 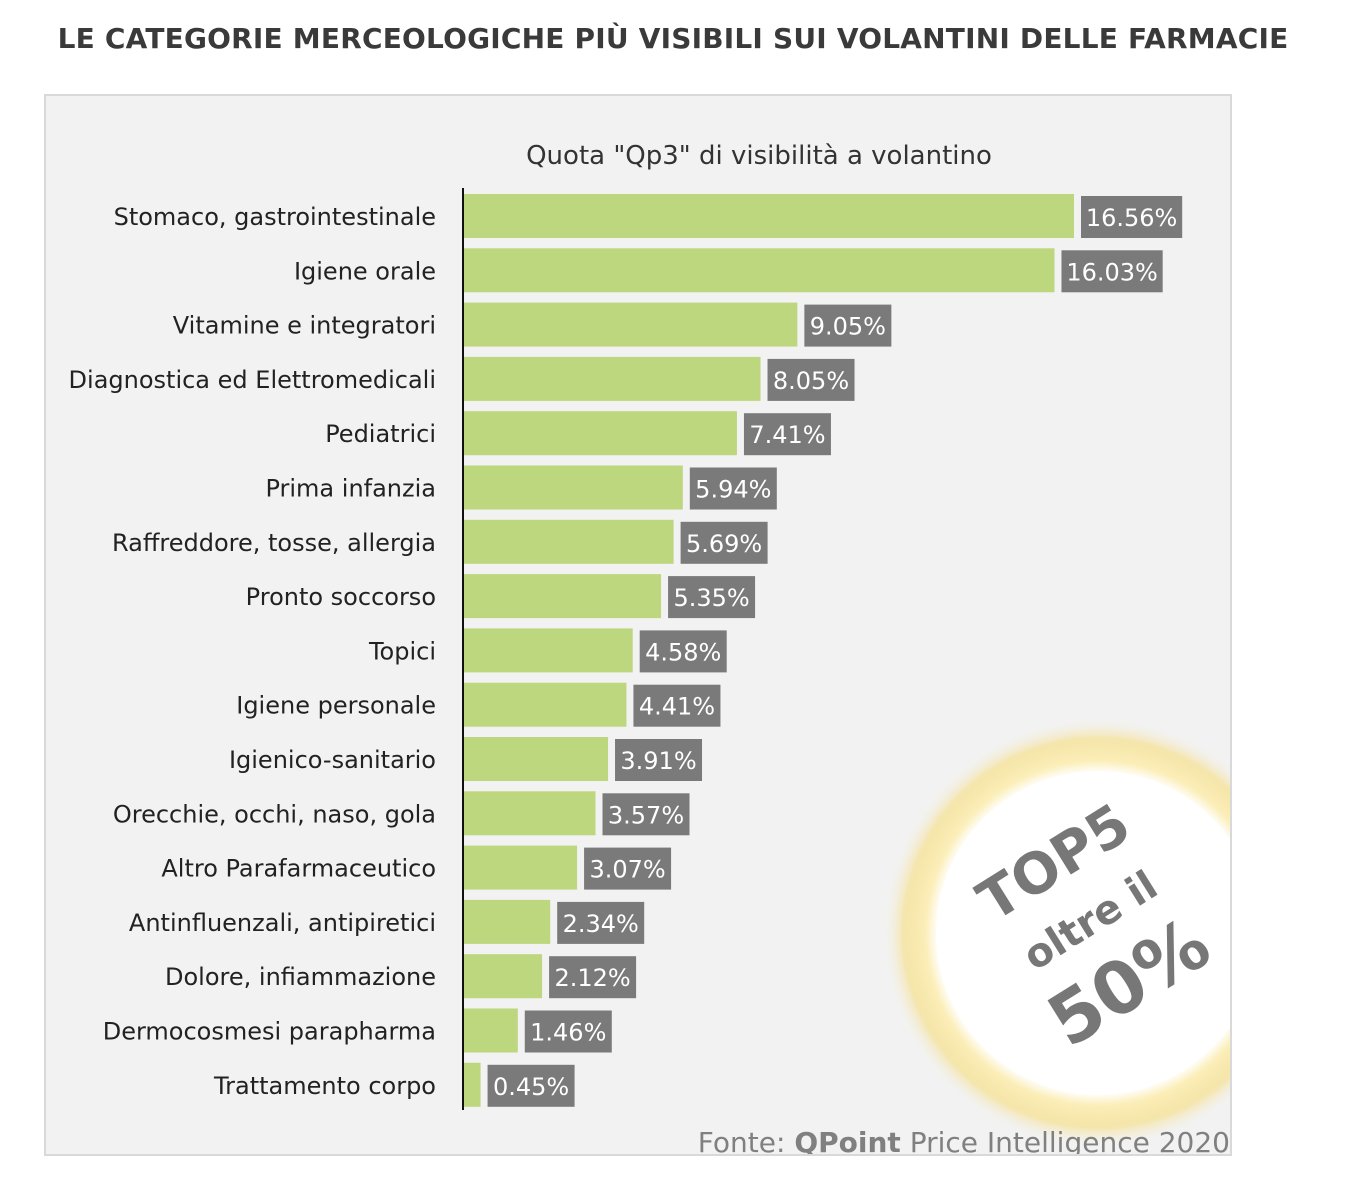 I want to click on value-label-bg-altro-parafarmaceutico, so click(x=628, y=868).